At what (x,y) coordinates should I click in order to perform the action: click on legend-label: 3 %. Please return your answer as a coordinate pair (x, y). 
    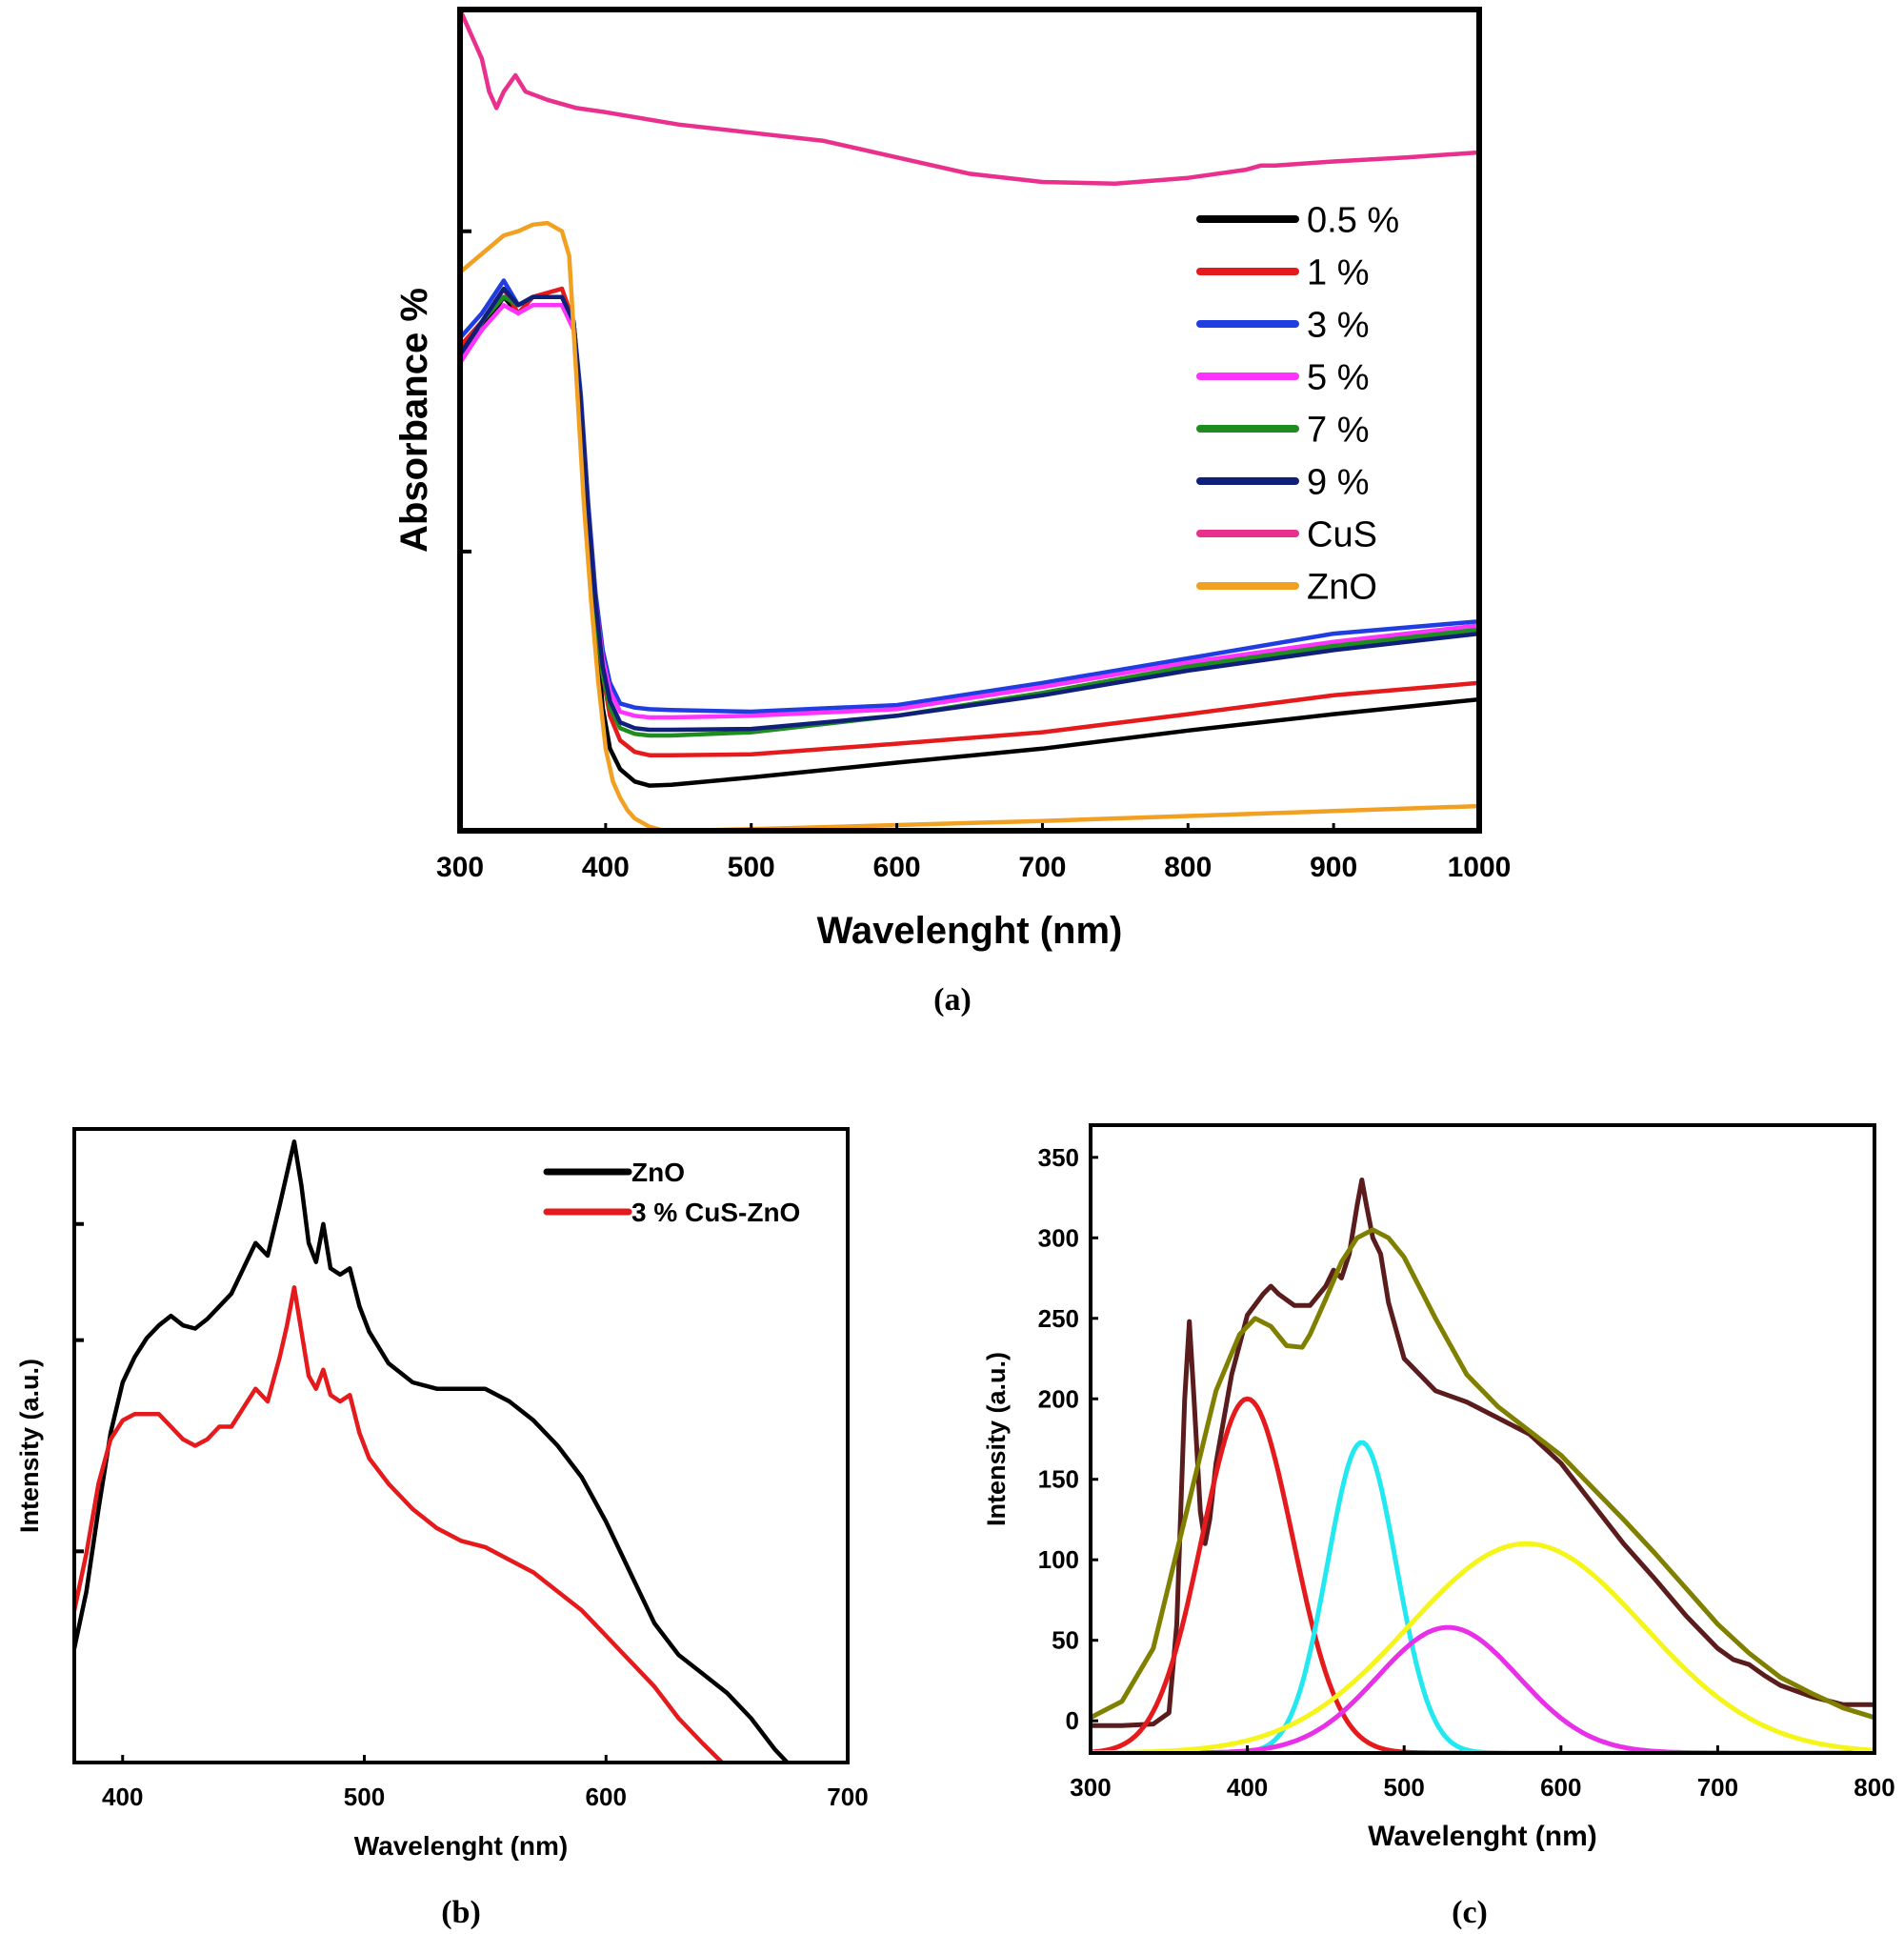
    Looking at the image, I should click on (1338, 326).